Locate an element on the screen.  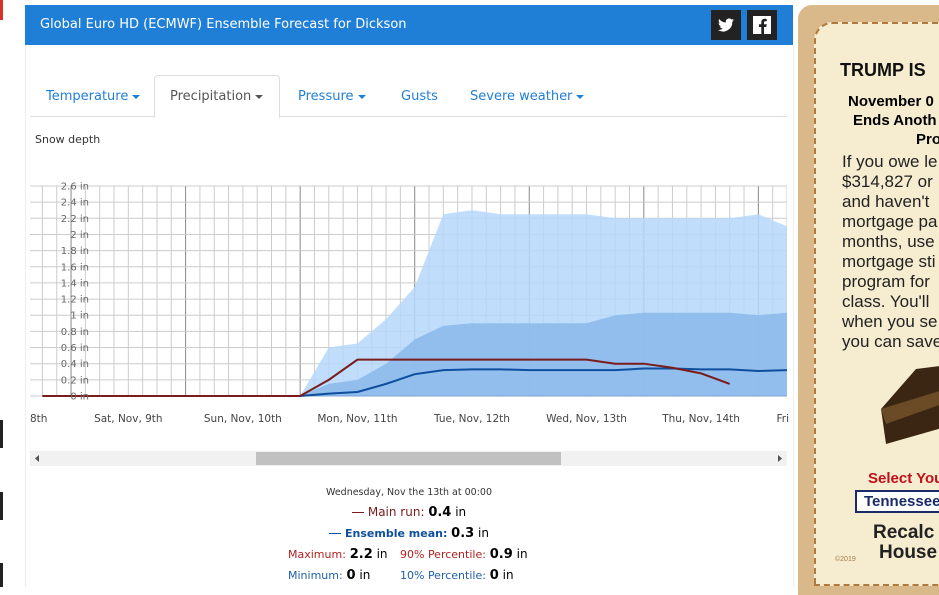
summary-mean: Ensemble mean: 0.3 in is located at coordinates (409, 533).